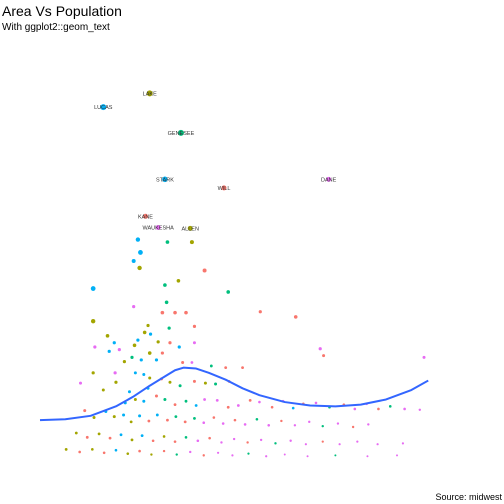 This screenshot has width=504, height=504. I want to click on chart-subtitle: With ggplot2::geom_text, so click(56, 27).